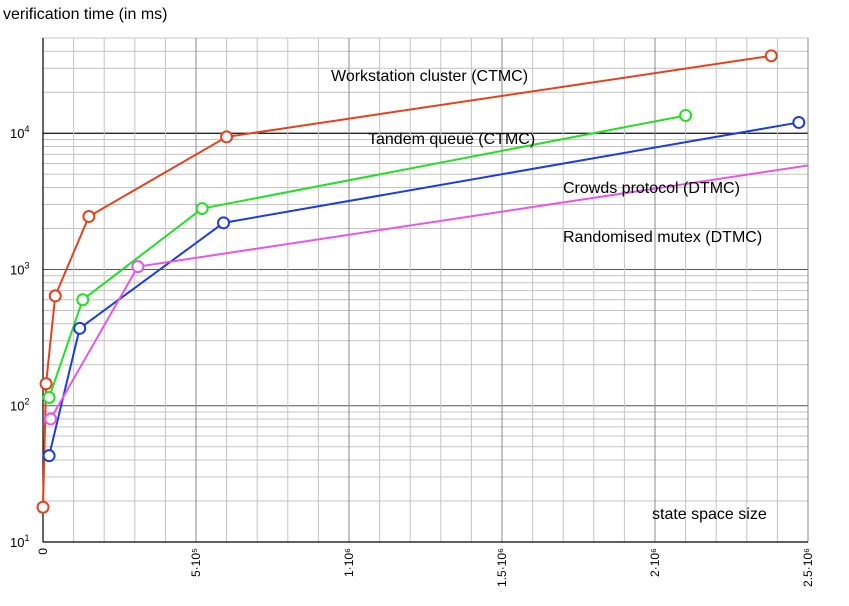 The width and height of the screenshot is (849, 606). Describe the element at coordinates (502, 567) in the screenshot. I see `x-tick-label: 1.5·10⁶` at that location.